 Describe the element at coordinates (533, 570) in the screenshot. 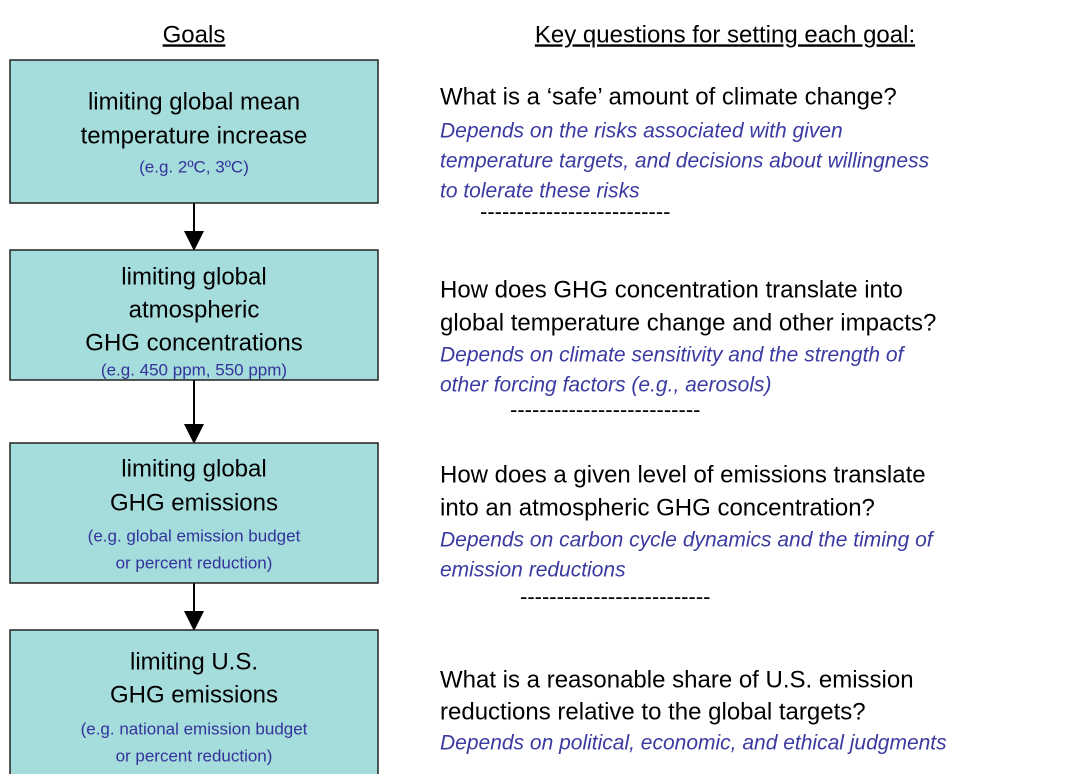

I see `answer: emission reductions` at that location.